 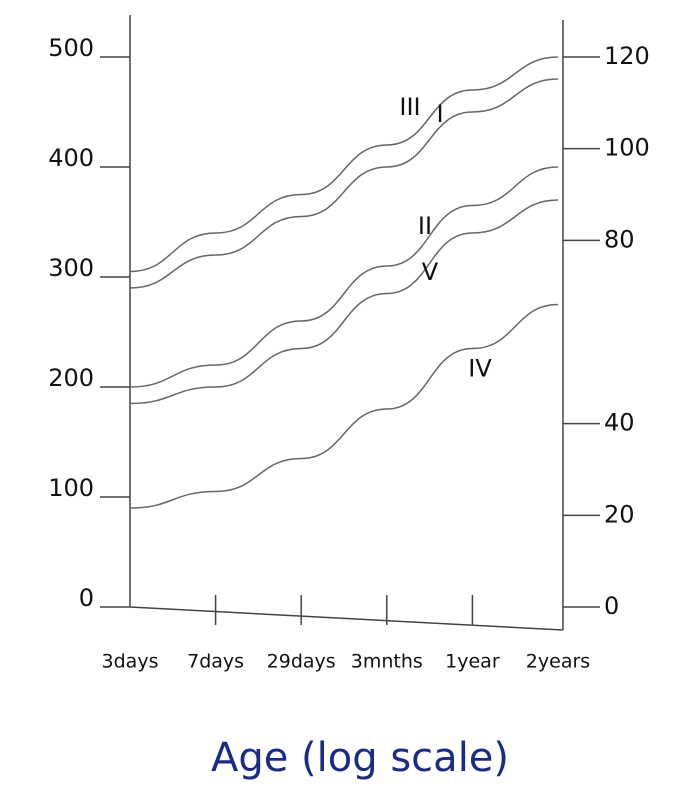 What do you see at coordinates (215, 662) in the screenshot?
I see `x-tick-label: 7days` at bounding box center [215, 662].